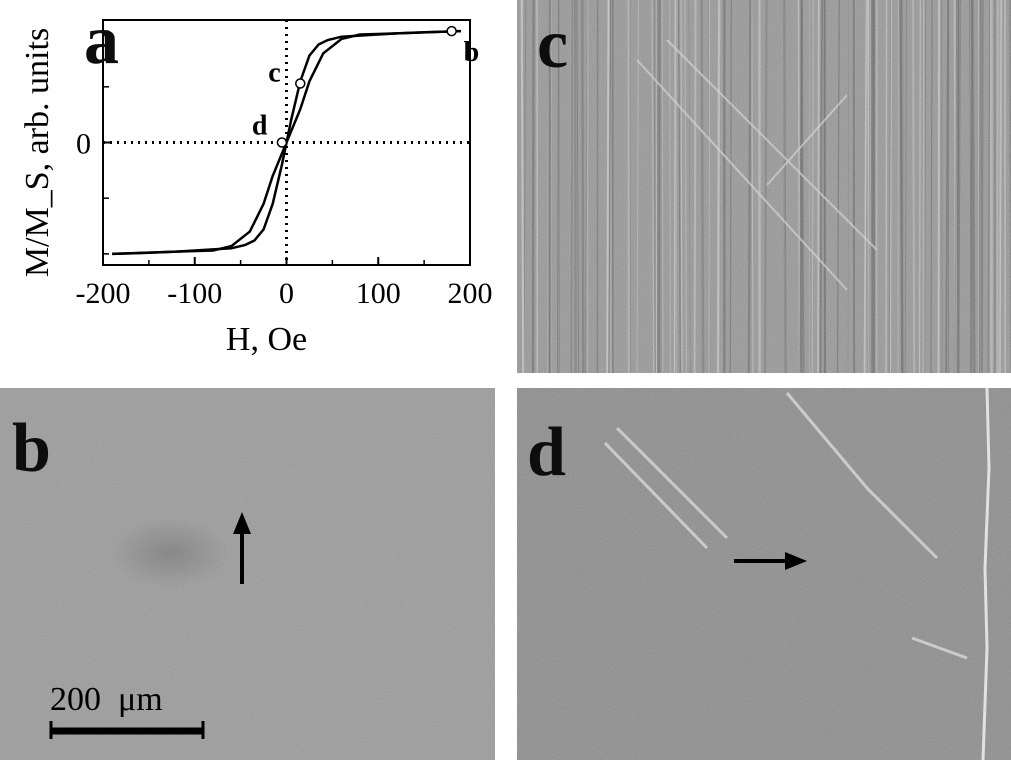 Image resolution: width=1011 pixels, height=760 pixels. Describe the element at coordinates (127, 730) in the screenshot. I see `scale-bar` at that location.